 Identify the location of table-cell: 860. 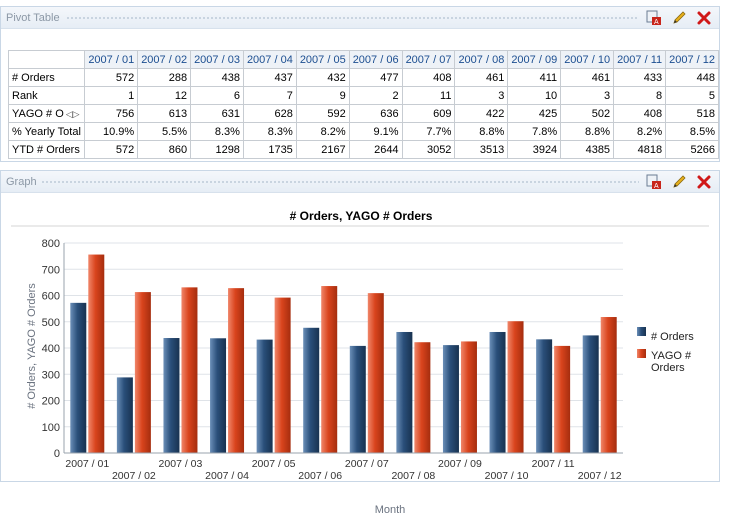
(164, 149).